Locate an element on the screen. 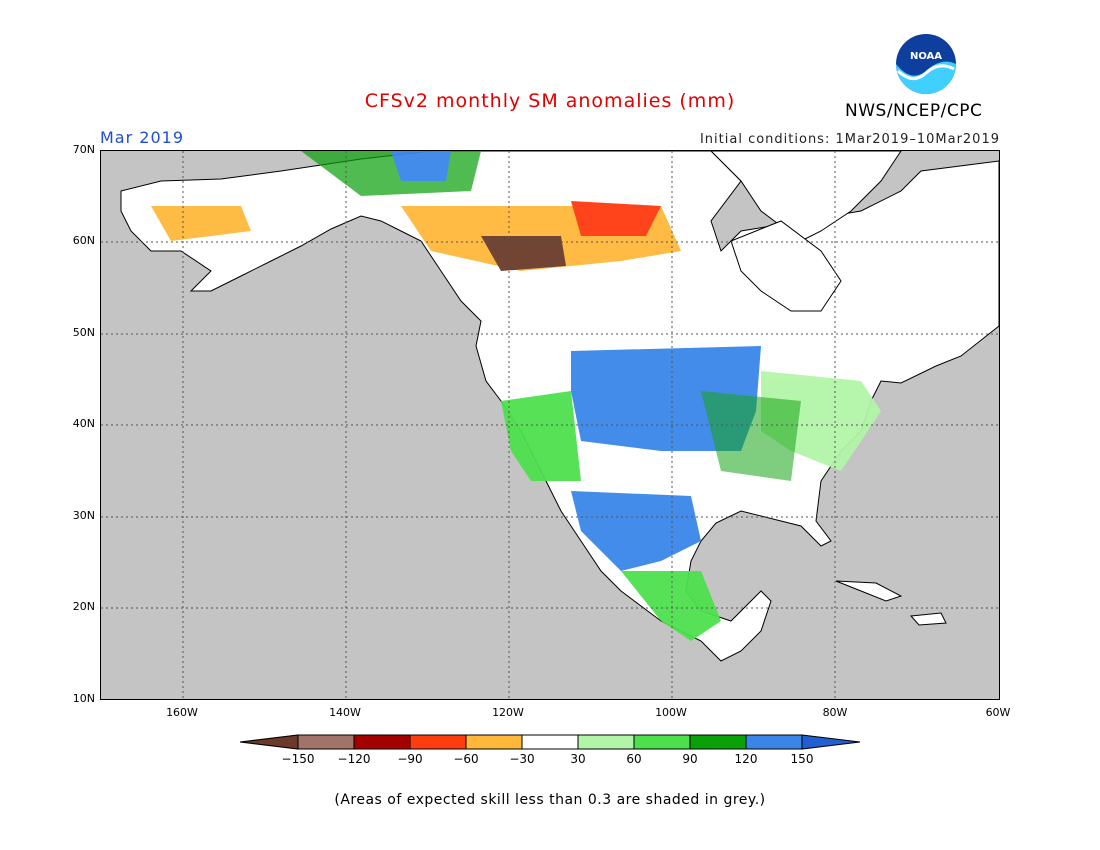 Image resolution: width=1100 pixels, height=850 pixels. lat-label-20: 20N is located at coordinates (83, 606).